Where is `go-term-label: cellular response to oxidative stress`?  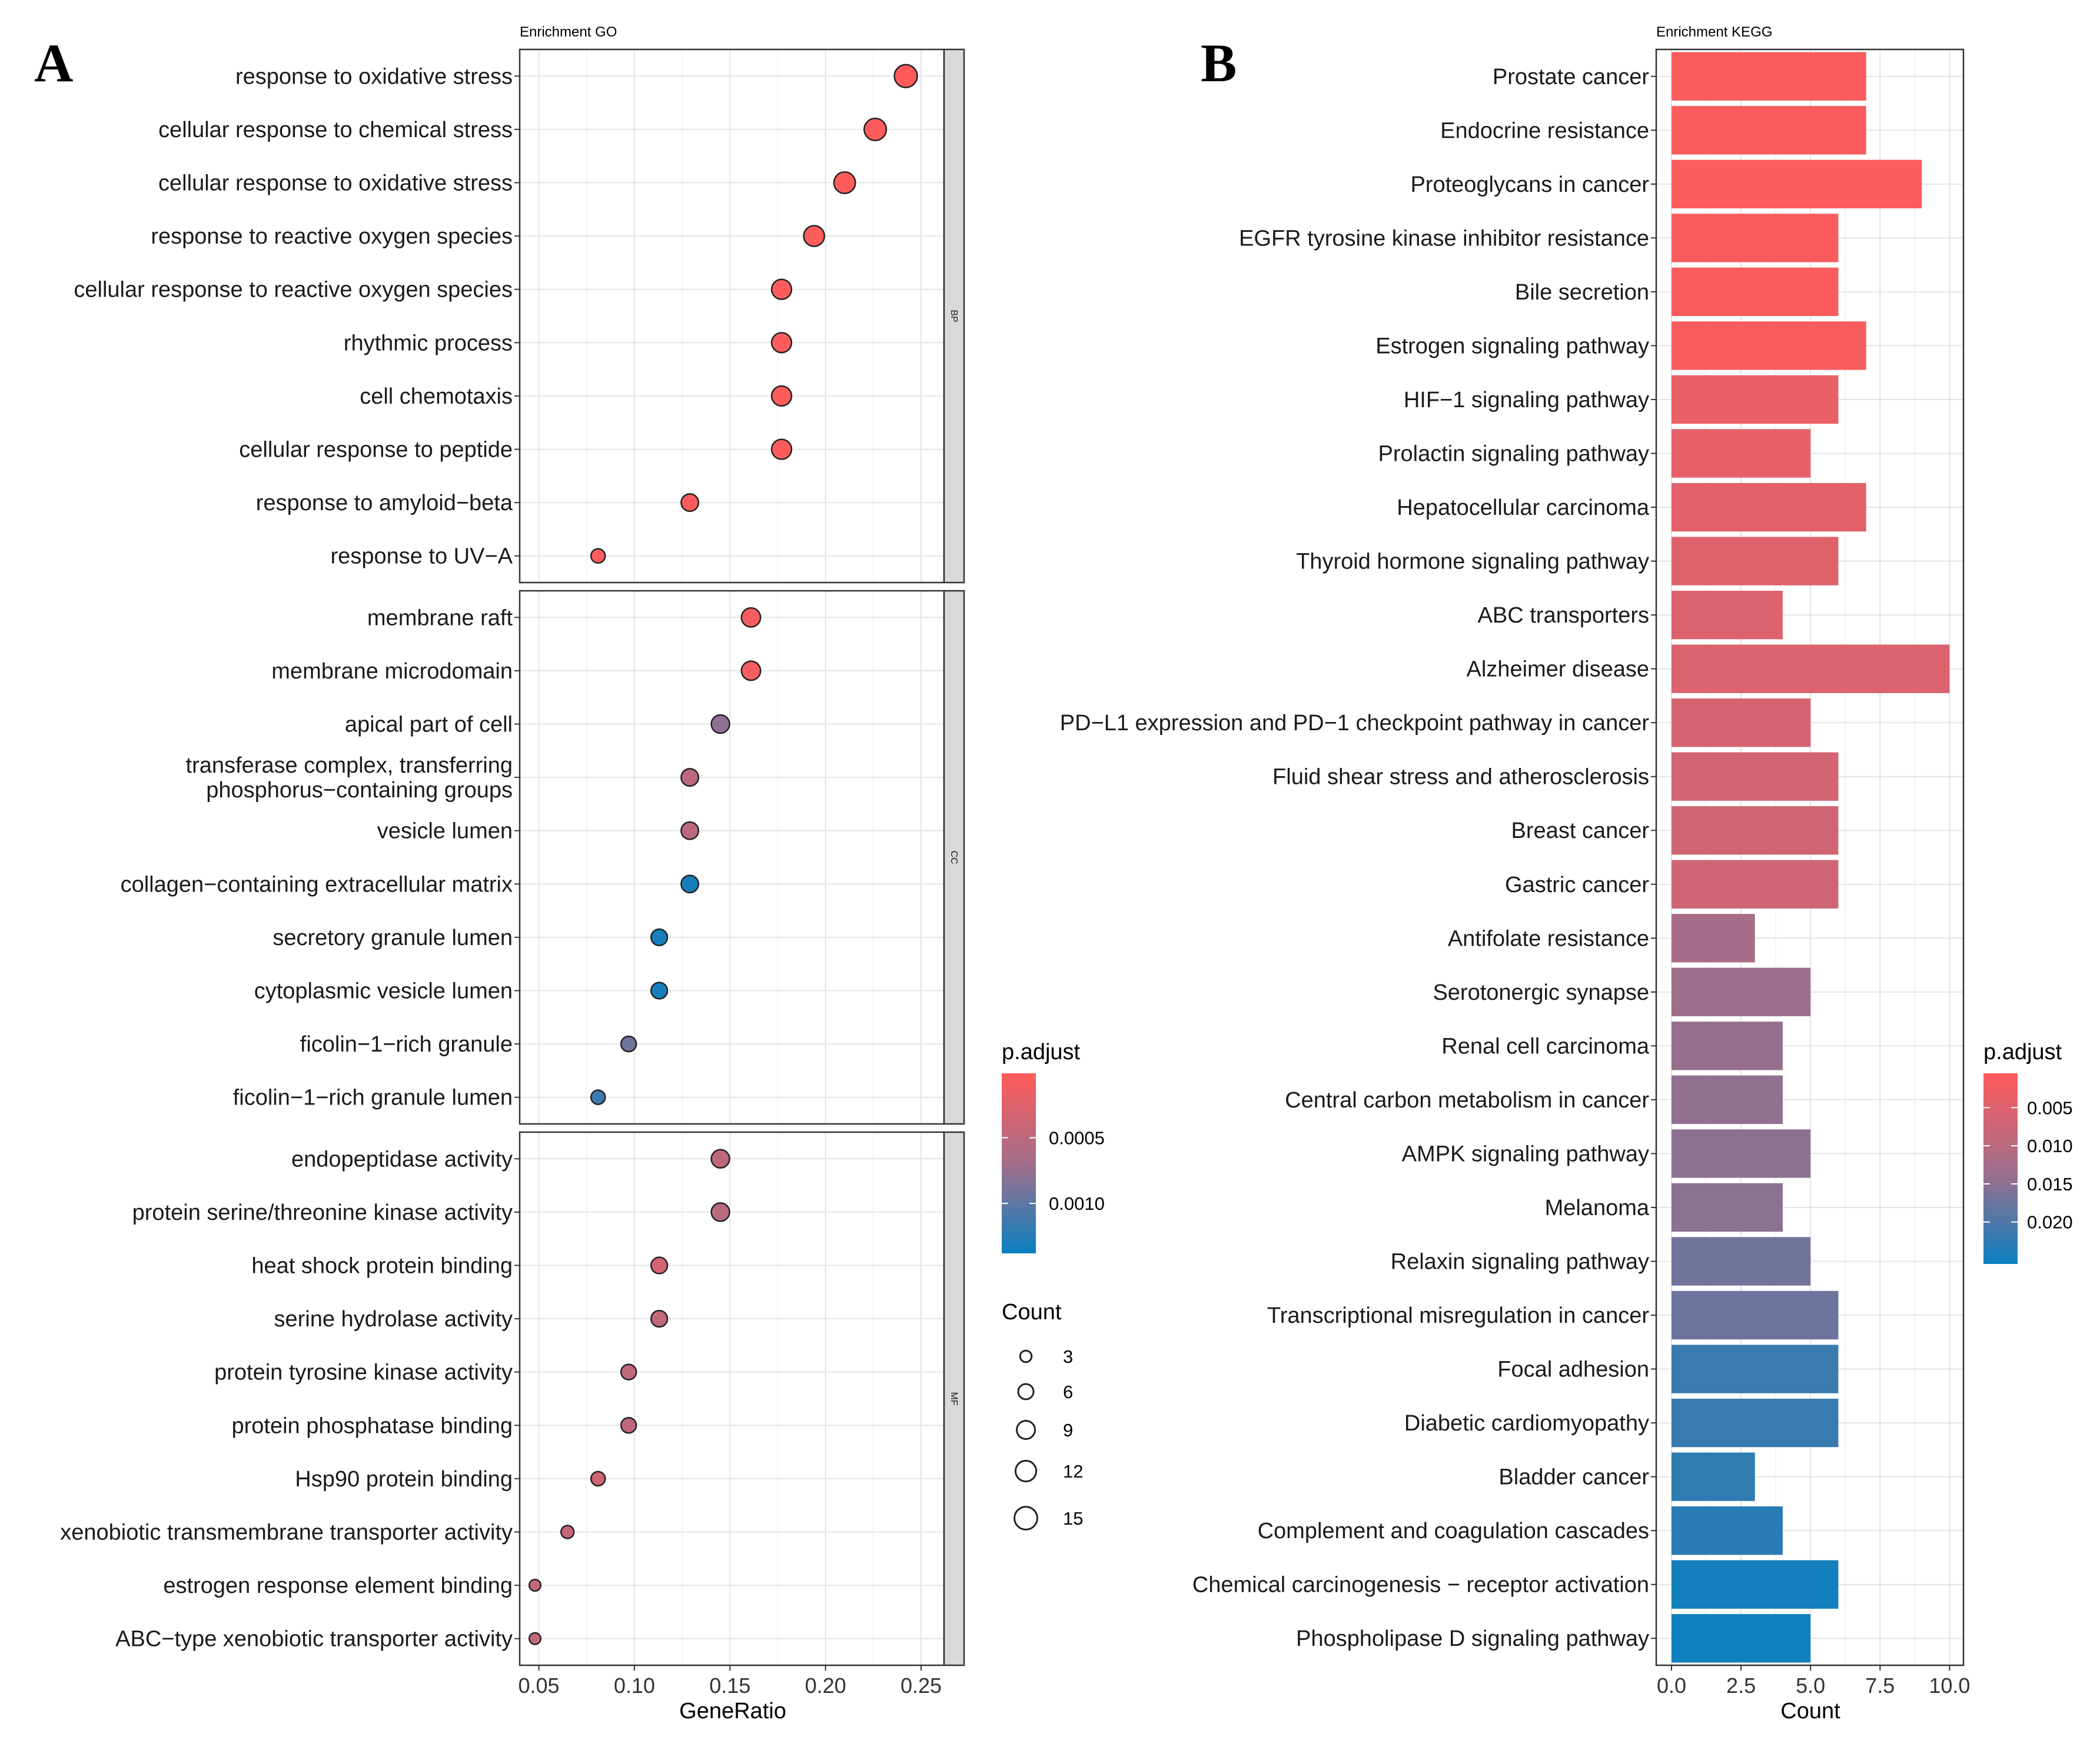
go-term-label: cellular response to oxidative stress is located at coordinates (335, 183).